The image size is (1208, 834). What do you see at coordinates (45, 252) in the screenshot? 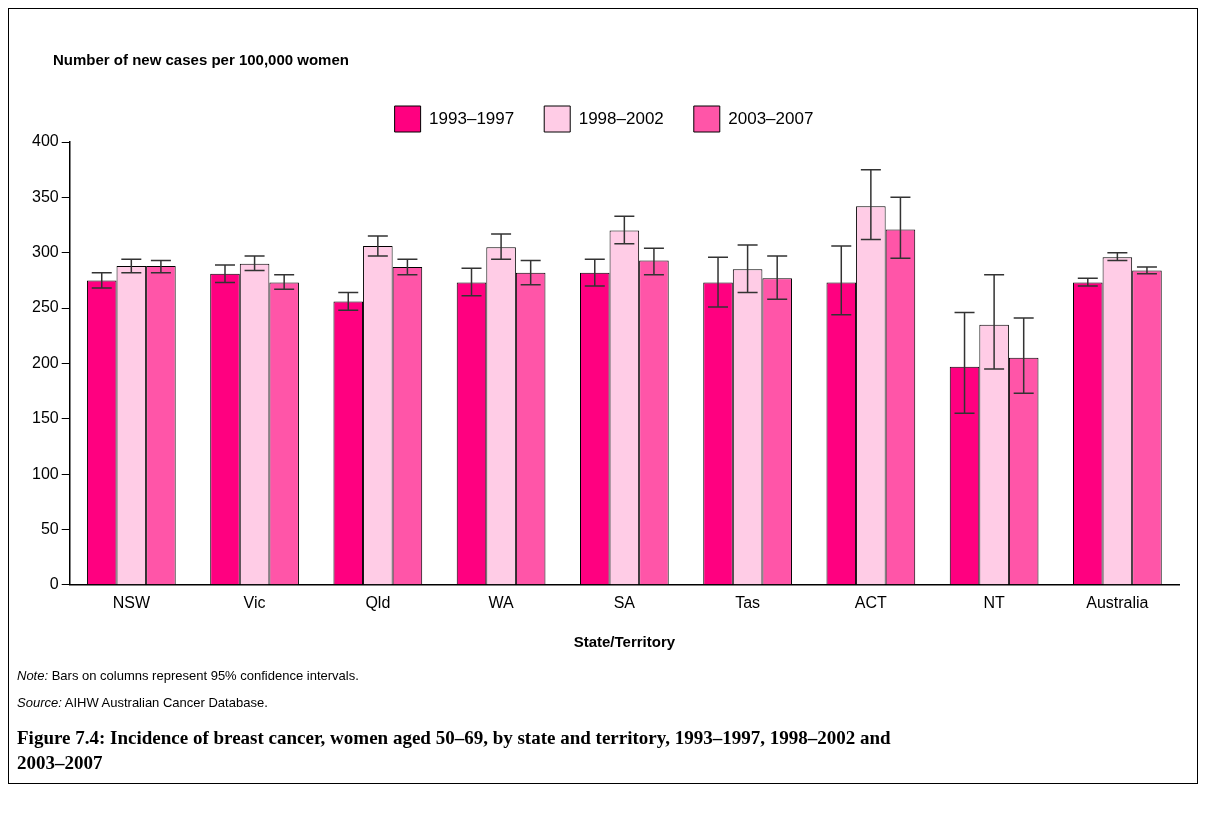
I see `y-tick-label: 300` at bounding box center [45, 252].